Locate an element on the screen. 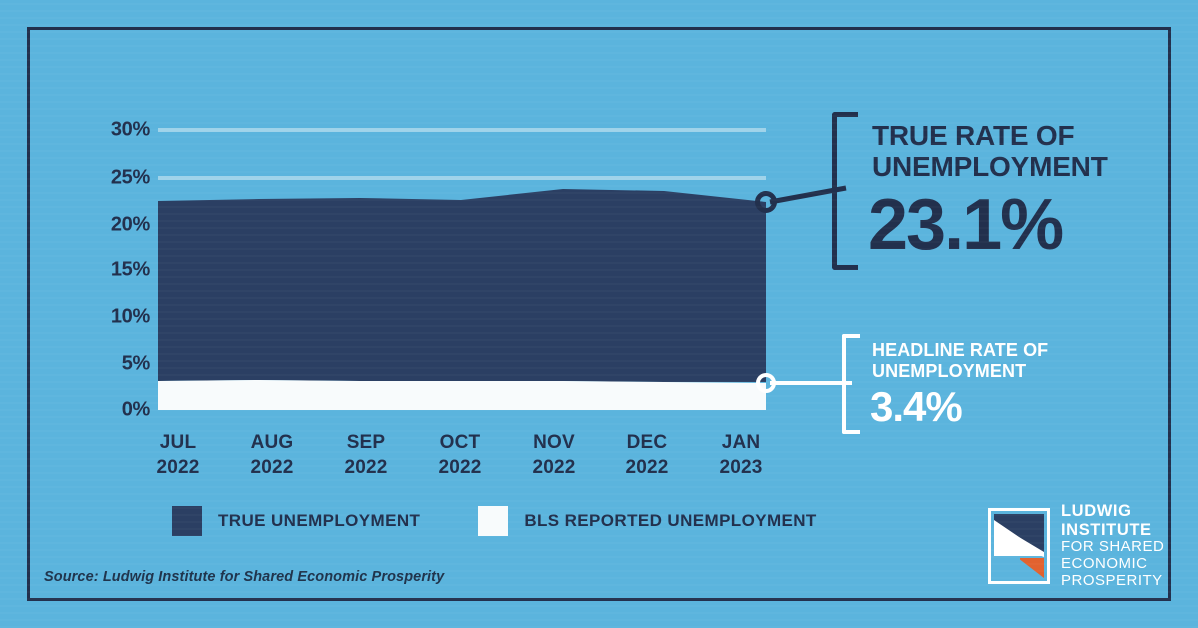 This screenshot has height=628, width=1198. x-axis-tick-oct-2022: OCT 2022 is located at coordinates (460, 455).